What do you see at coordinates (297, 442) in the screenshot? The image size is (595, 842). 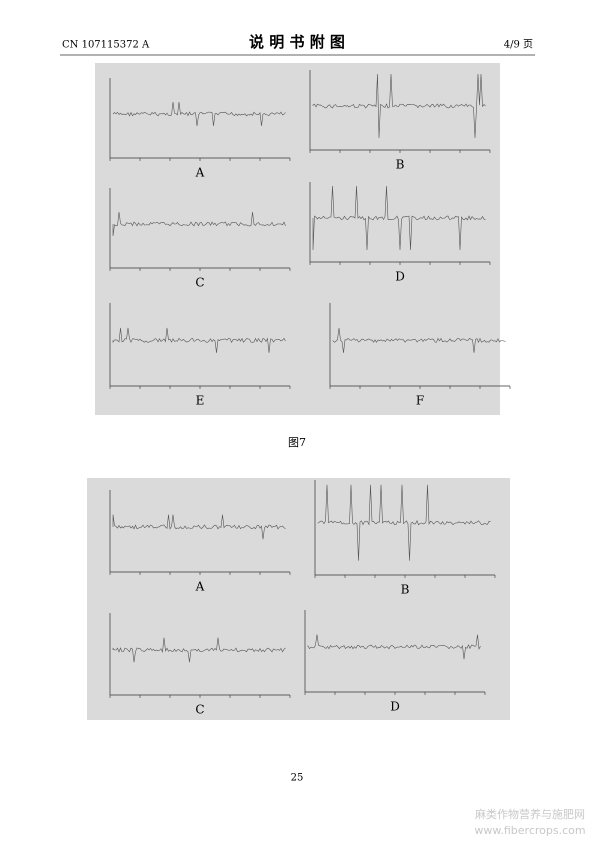 I see `figure-caption: 图7` at bounding box center [297, 442].